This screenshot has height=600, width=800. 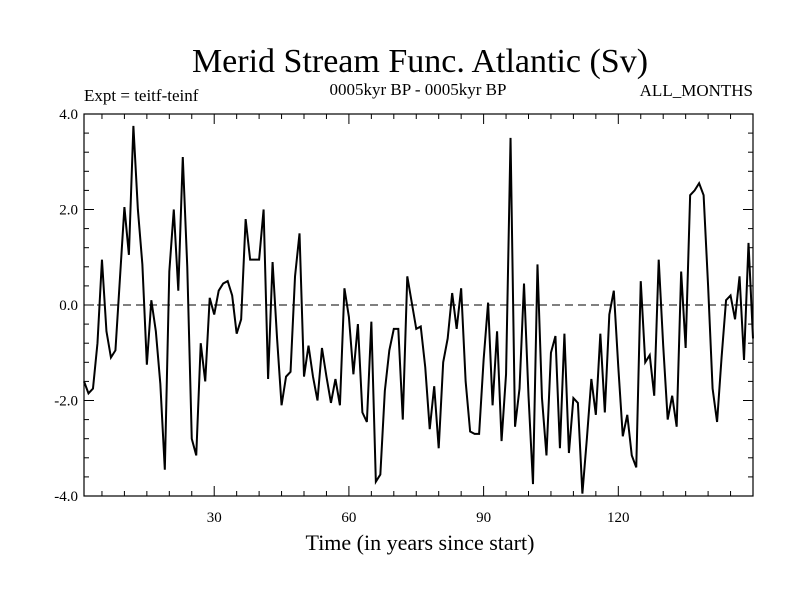 I want to click on chart-title: Merid Stream Func. Atlantic (Sv), so click(x=420, y=61).